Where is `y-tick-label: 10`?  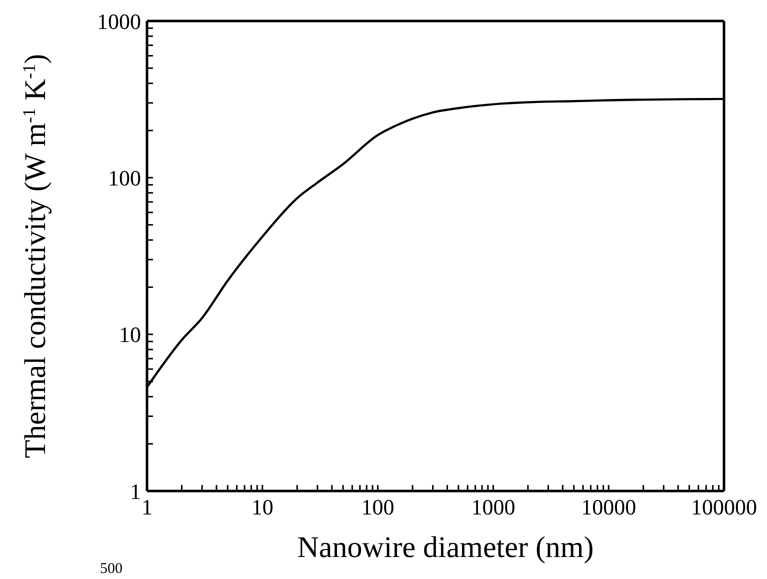
y-tick-label: 10 is located at coordinates (130, 335).